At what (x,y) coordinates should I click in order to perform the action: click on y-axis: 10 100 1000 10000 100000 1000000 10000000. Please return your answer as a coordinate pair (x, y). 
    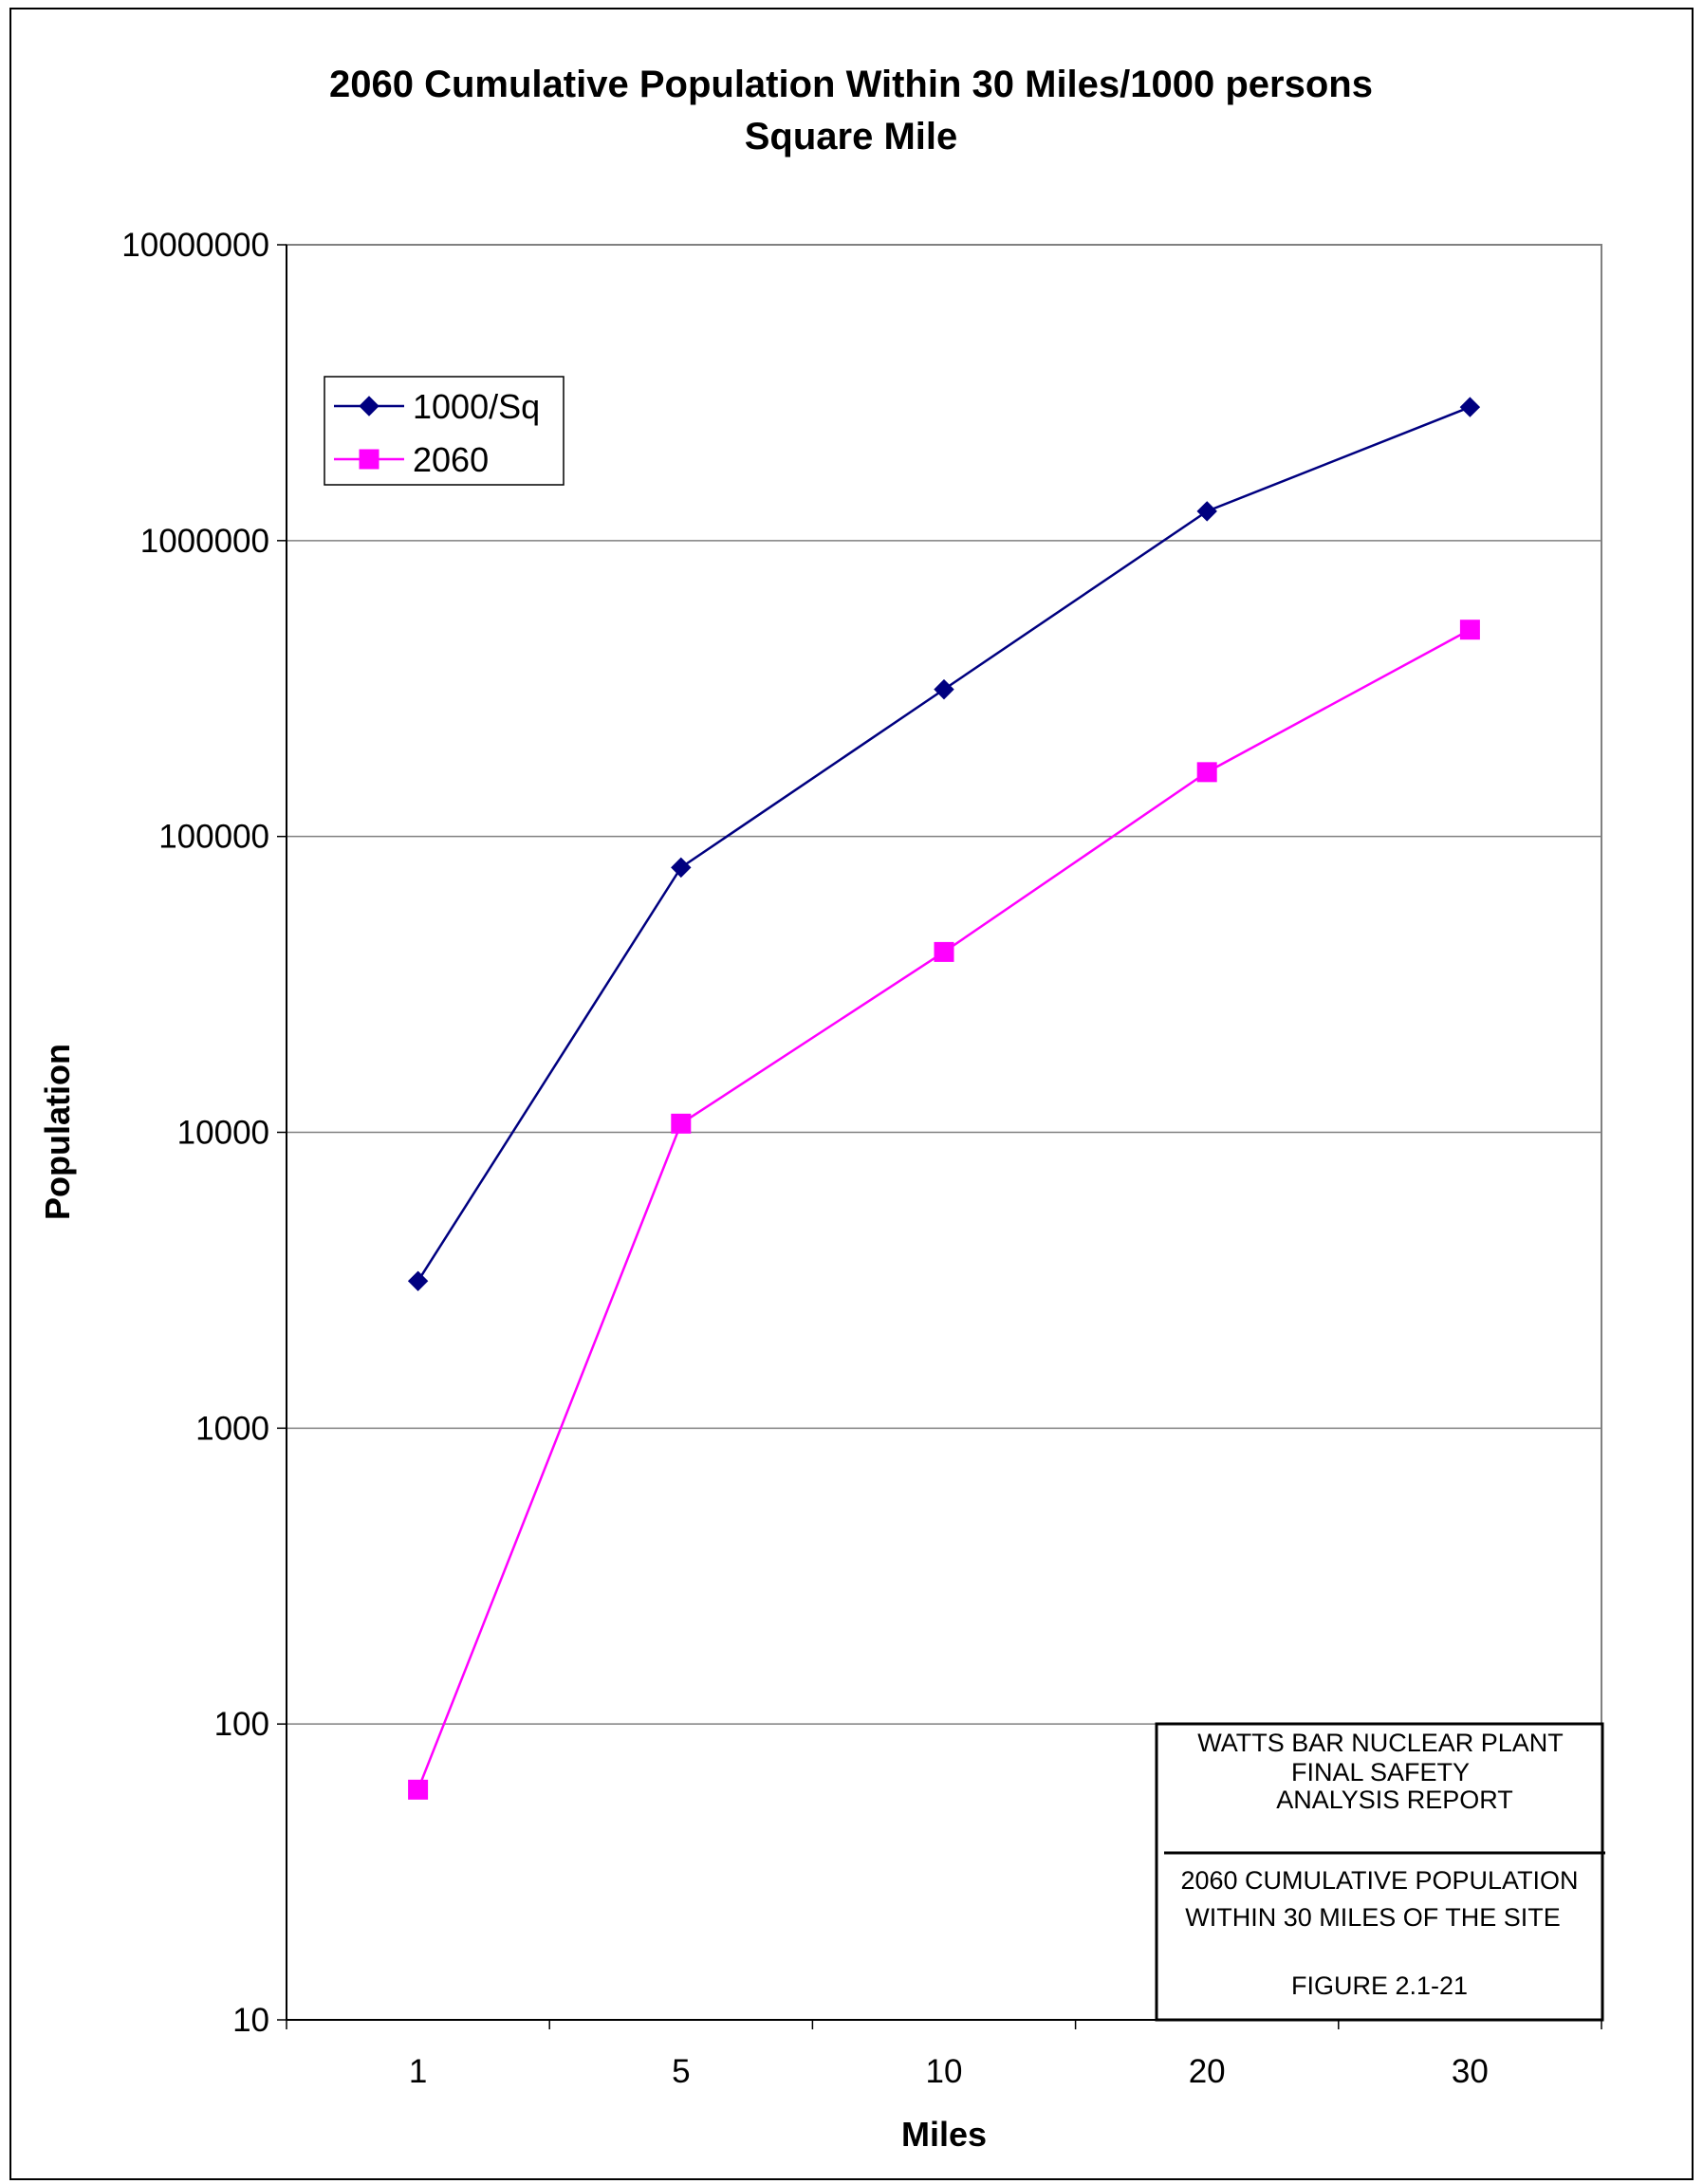
    Looking at the image, I should click on (204, 1133).